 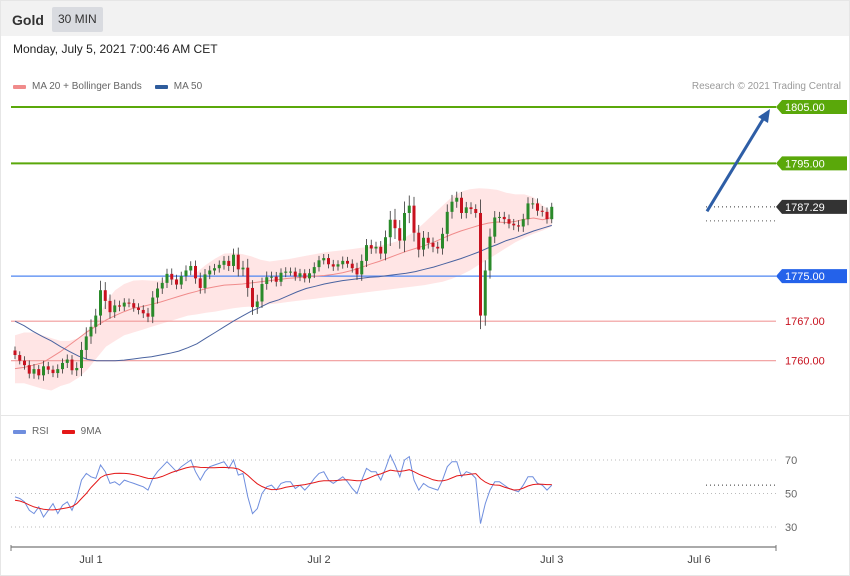 I want to click on rsi-ma-line, so click(x=283, y=488).